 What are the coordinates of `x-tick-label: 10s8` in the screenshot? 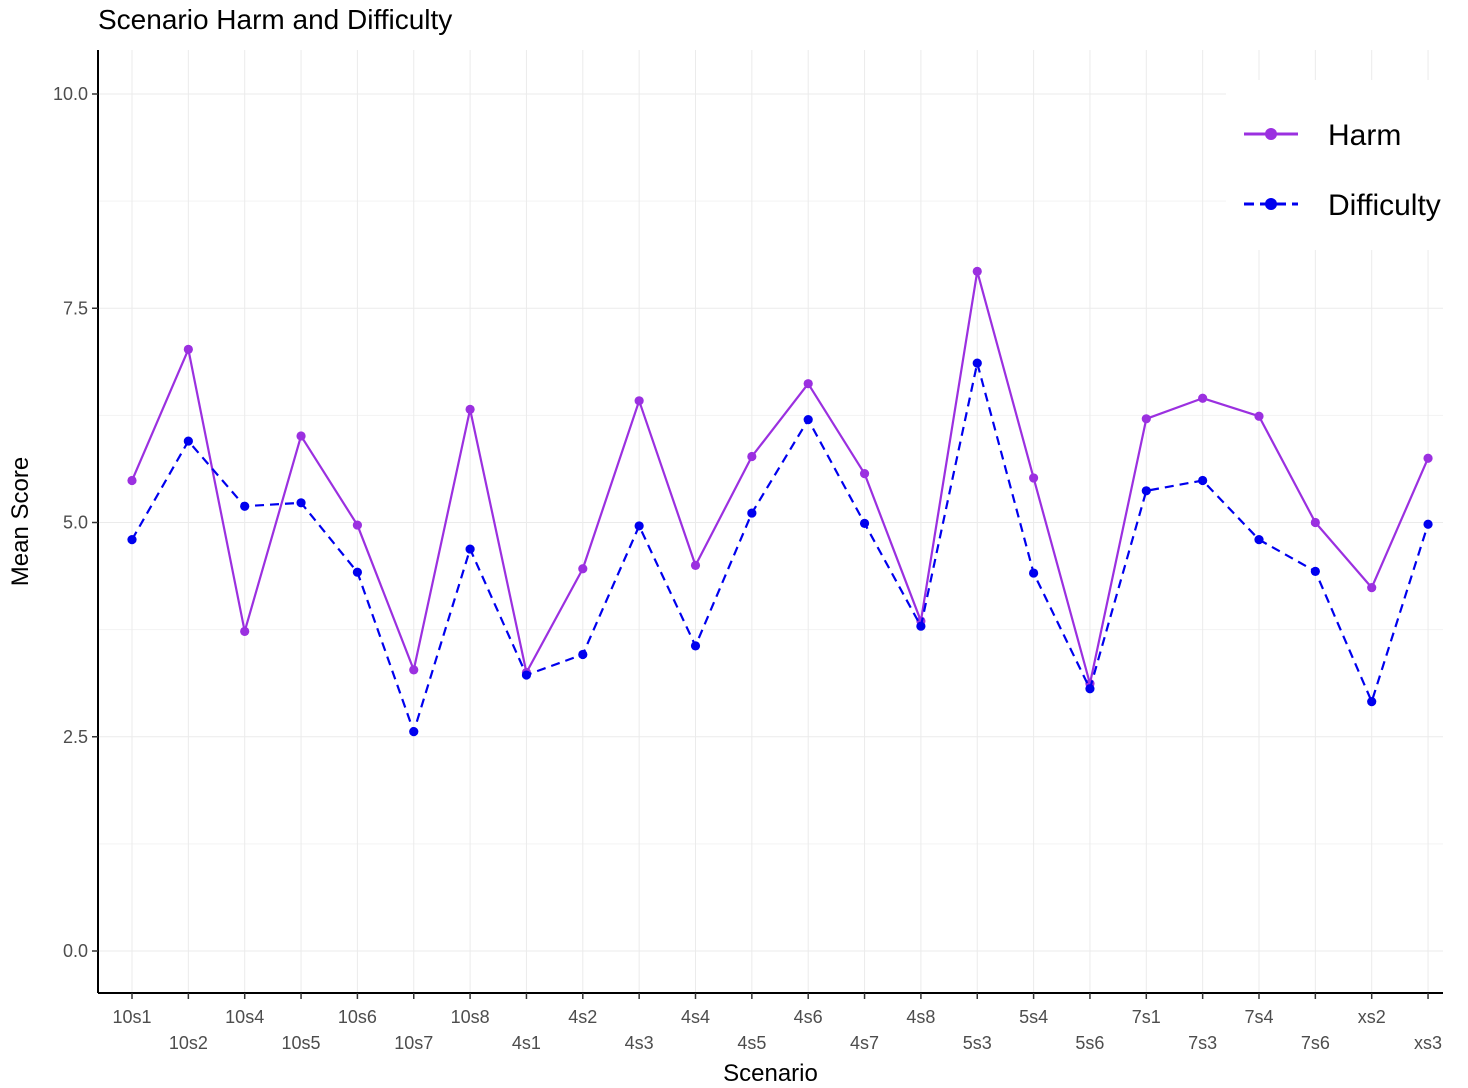 It's located at (470, 1017).